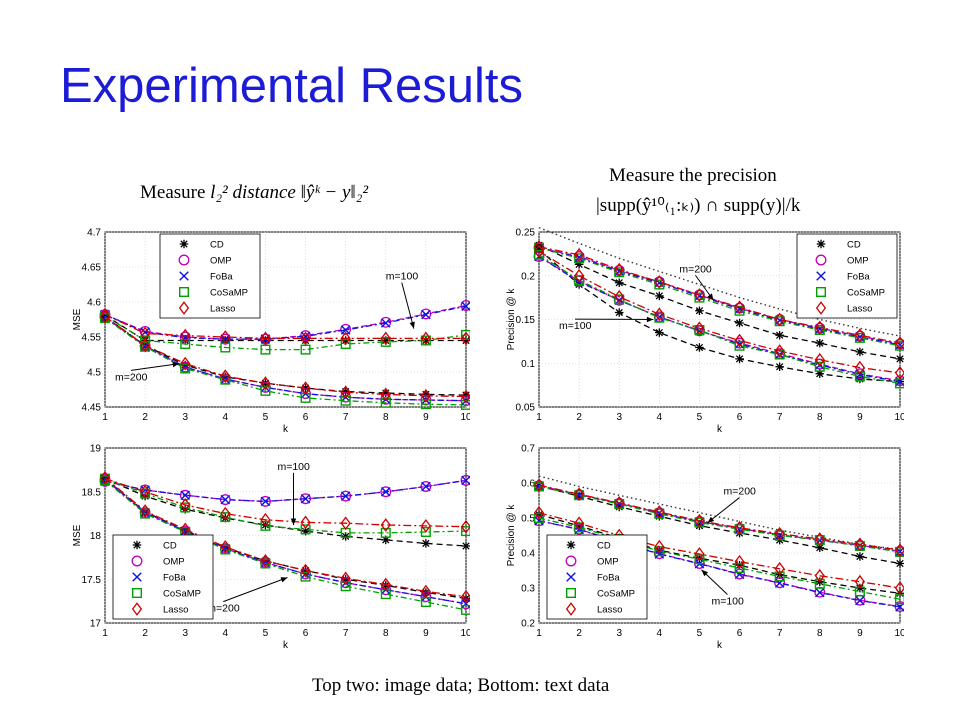 The height and width of the screenshot is (720, 960). I want to click on x-tick-label: 7, so click(346, 633).